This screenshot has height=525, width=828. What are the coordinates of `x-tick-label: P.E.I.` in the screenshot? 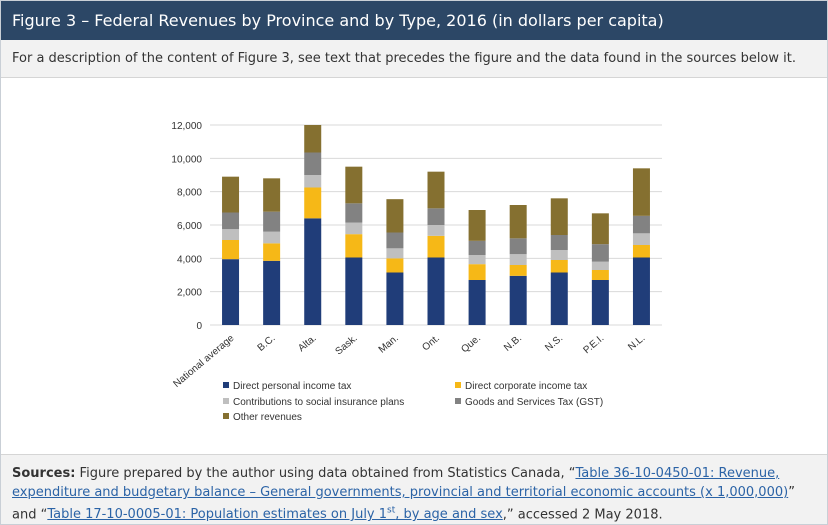 It's located at (593, 344).